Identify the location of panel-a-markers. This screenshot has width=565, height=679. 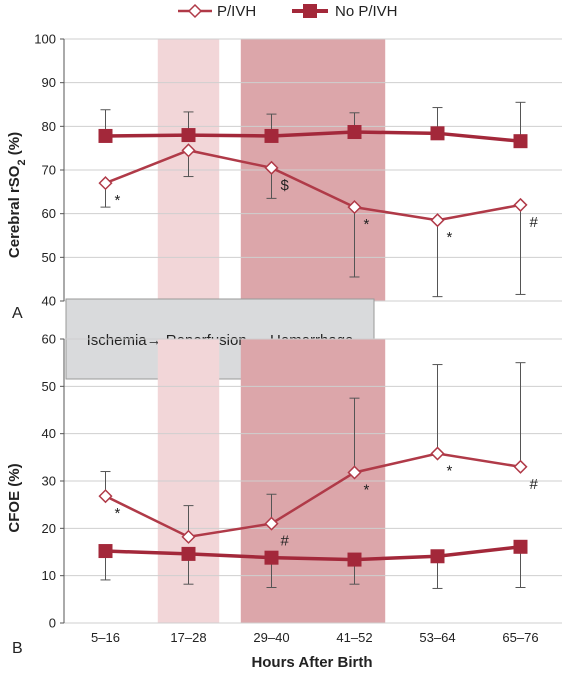
(313, 176).